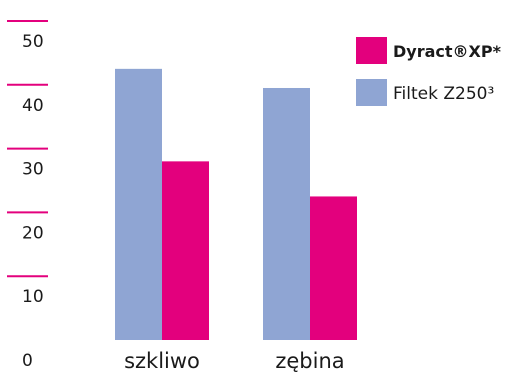 The height and width of the screenshot is (376, 511). Describe the element at coordinates (447, 51) in the screenshot. I see `legend-label-0: Dyract®XP*` at that location.